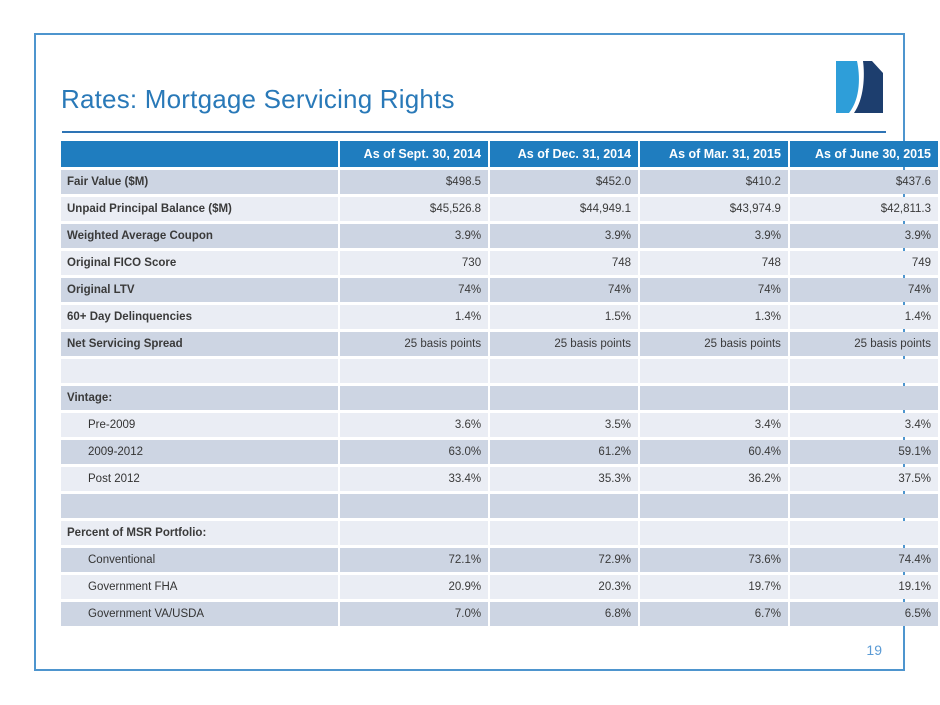  I want to click on table-row: Weighted Average Coupon 3.9% 3.9% 3.9% 3.9%, so click(499, 236).